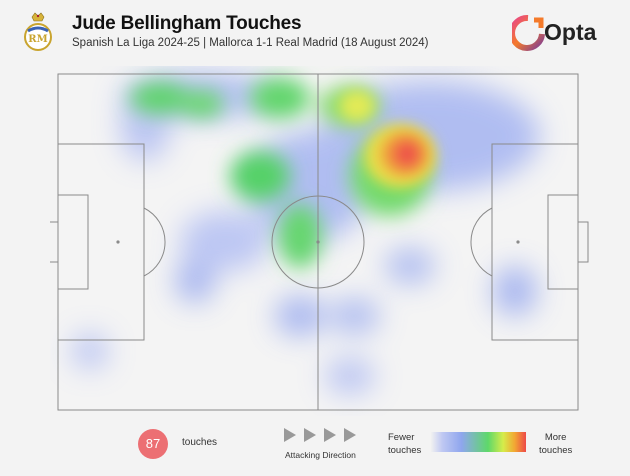 The height and width of the screenshot is (476, 630). I want to click on left-goal, so click(54, 242).